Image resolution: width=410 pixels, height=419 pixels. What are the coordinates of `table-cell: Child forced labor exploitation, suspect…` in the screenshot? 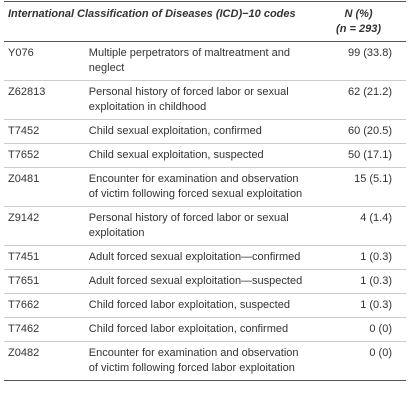 It's located at (189, 305).